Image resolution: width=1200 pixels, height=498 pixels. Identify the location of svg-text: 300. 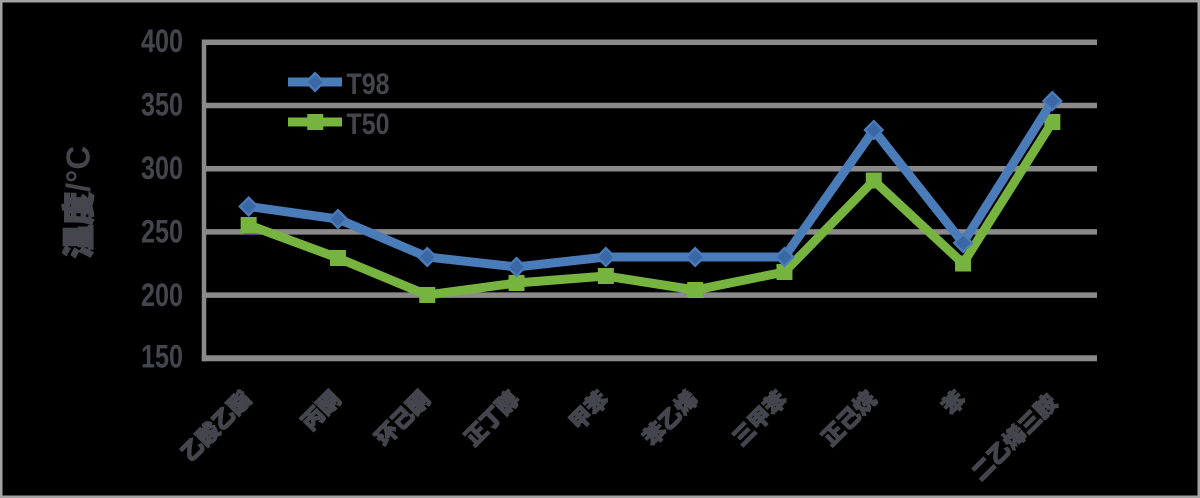
(162, 168).